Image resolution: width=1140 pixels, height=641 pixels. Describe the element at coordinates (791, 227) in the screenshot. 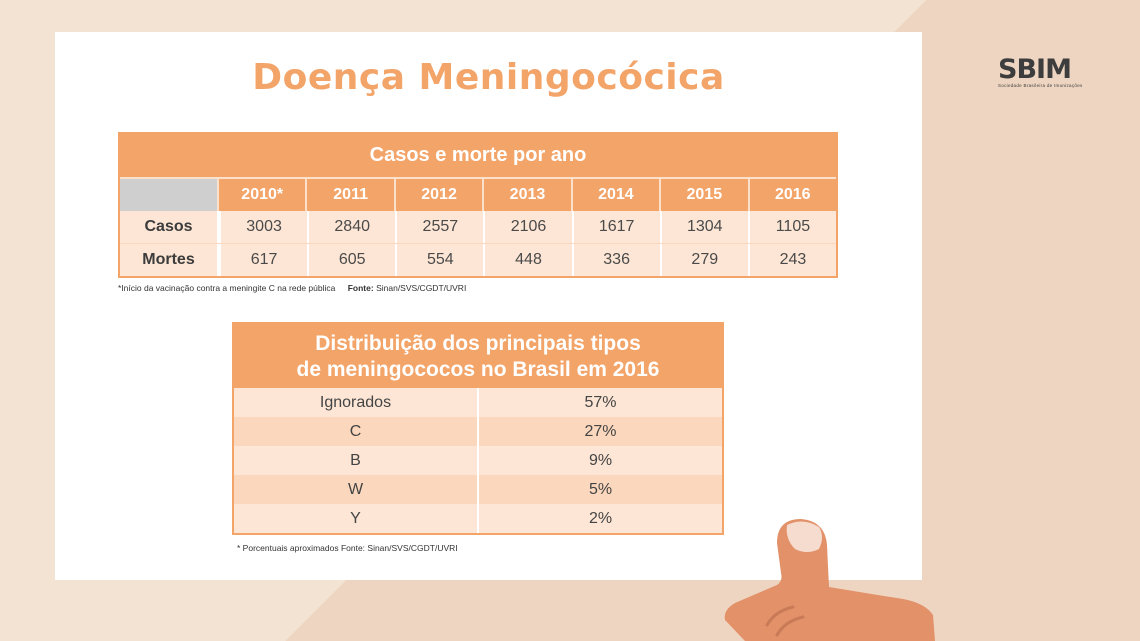

I see `table-cell: 1105` at that location.